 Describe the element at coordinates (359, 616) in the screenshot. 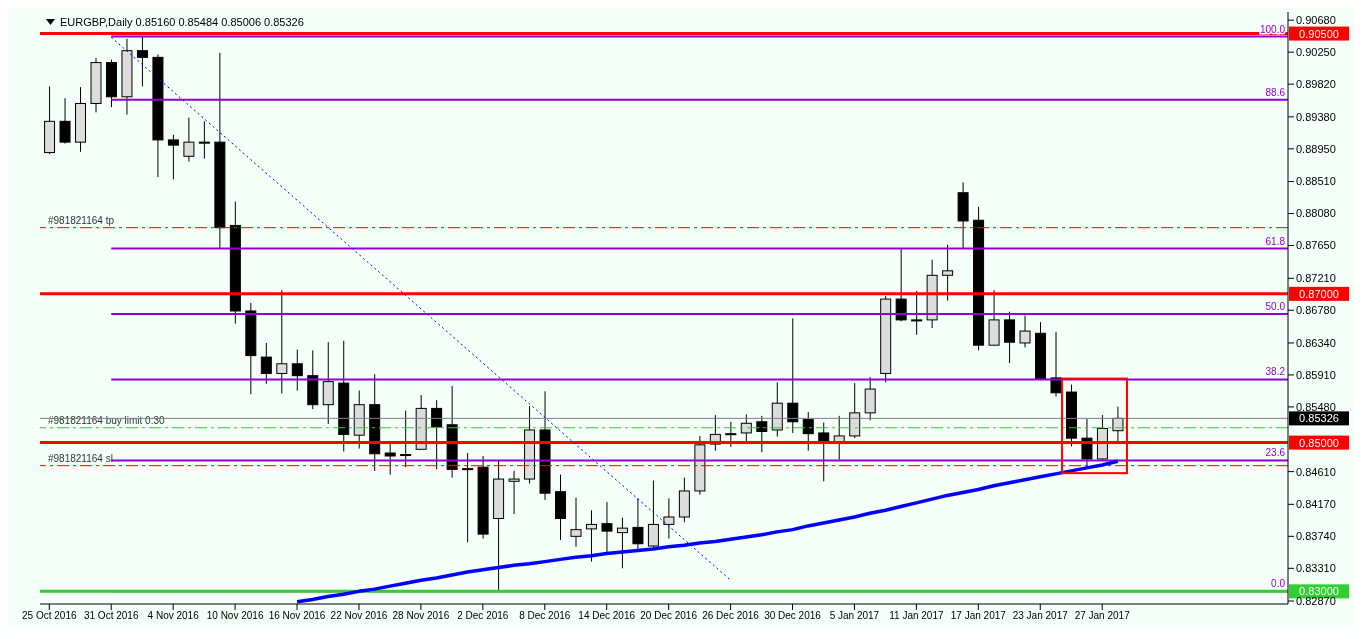

I see `x-tick-label: 22 Nov 2016` at that location.